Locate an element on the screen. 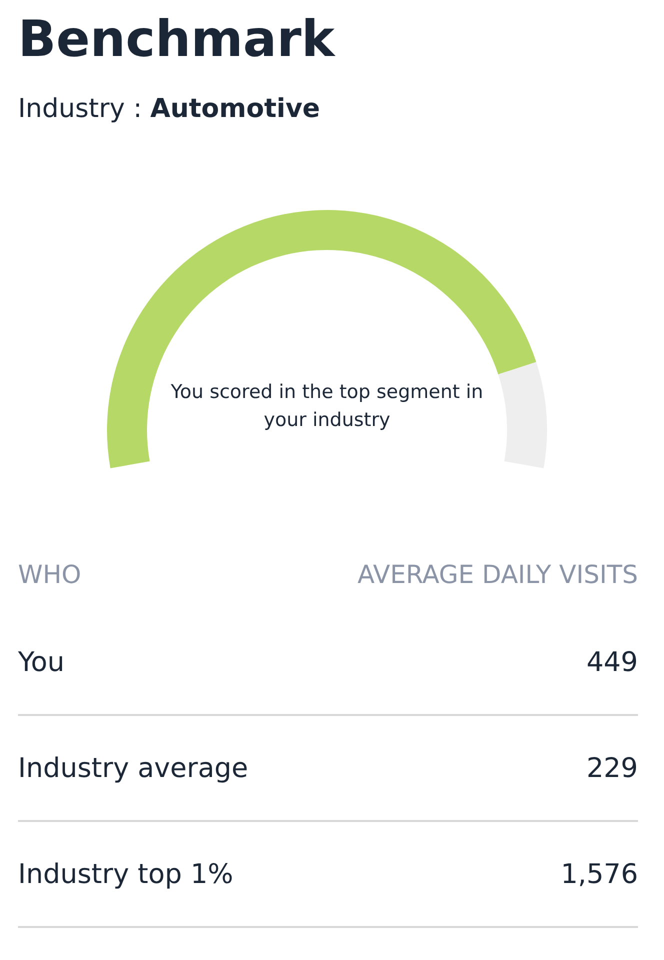 This screenshot has height=960, width=664. text: You scored in the top segment in your industry is located at coordinates (327, 406).